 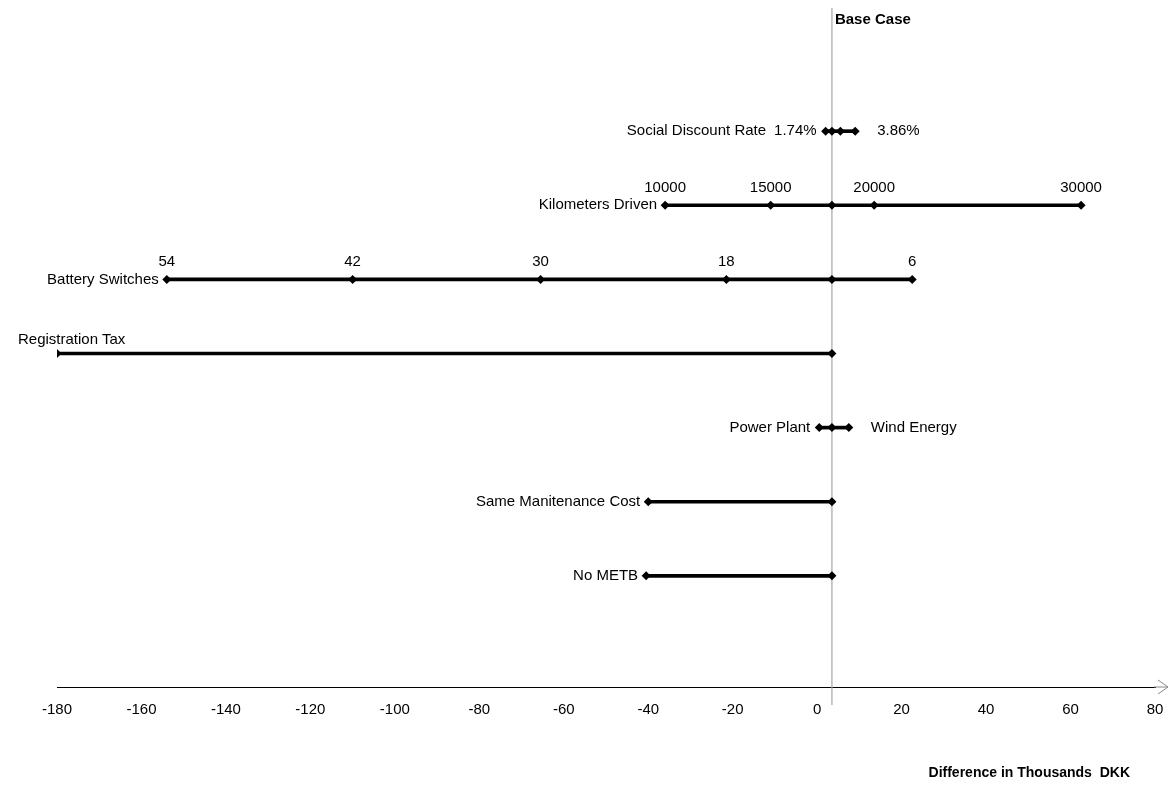 I want to click on x-tick-label: -100, so click(x=394, y=709).